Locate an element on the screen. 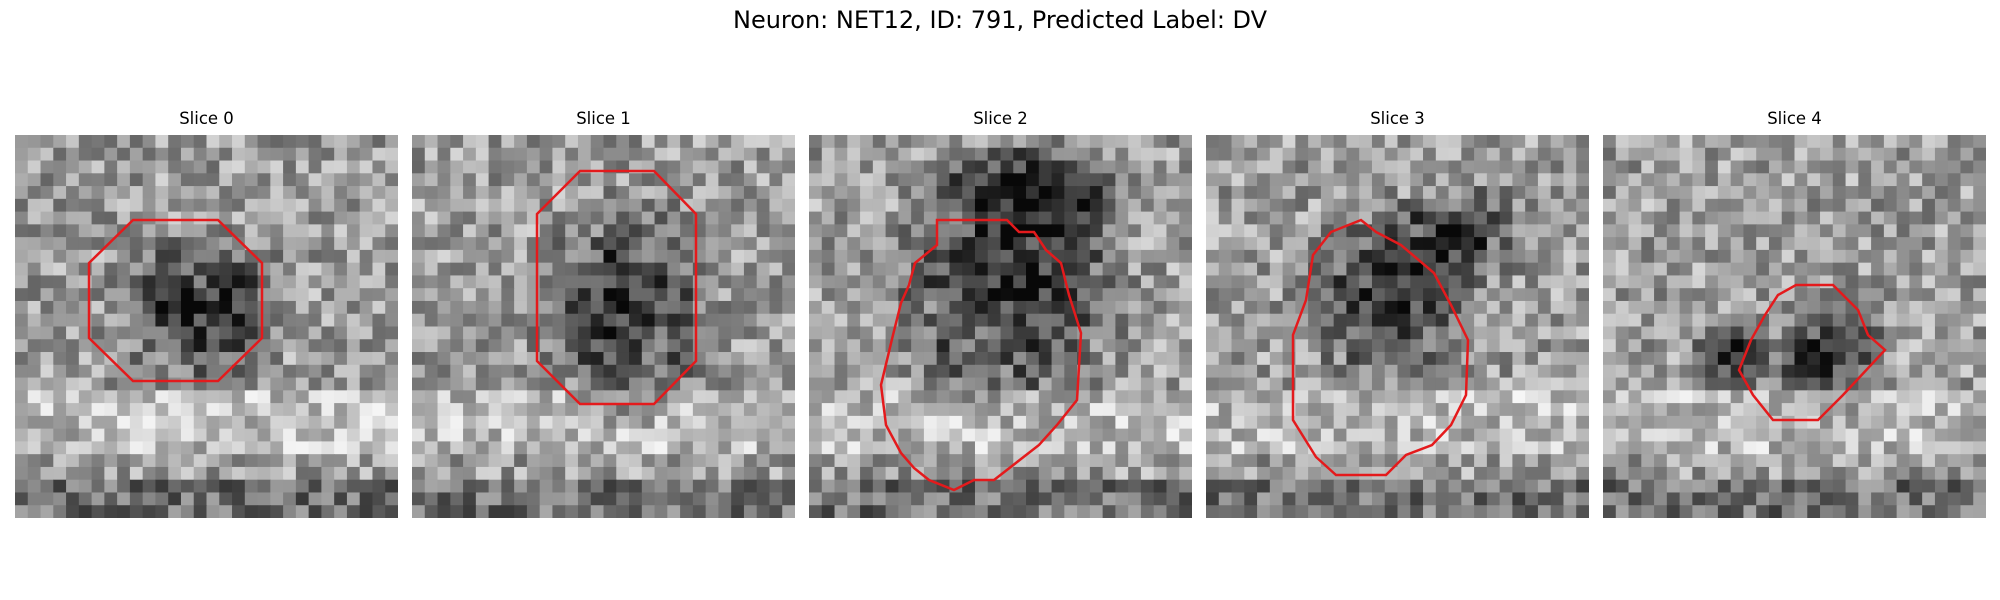  slice-title: Slice 1 is located at coordinates (603, 118).